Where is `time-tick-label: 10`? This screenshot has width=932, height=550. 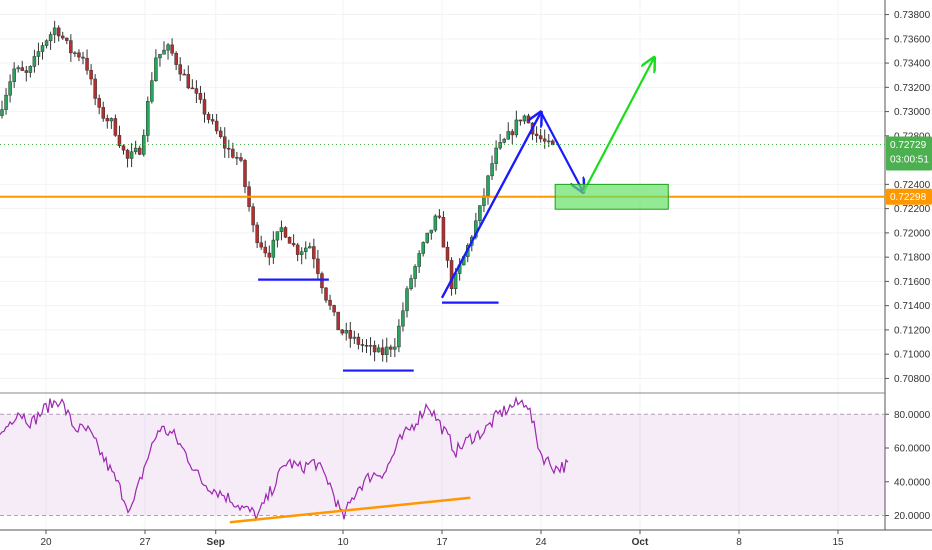
time-tick-label: 10 is located at coordinates (343, 542).